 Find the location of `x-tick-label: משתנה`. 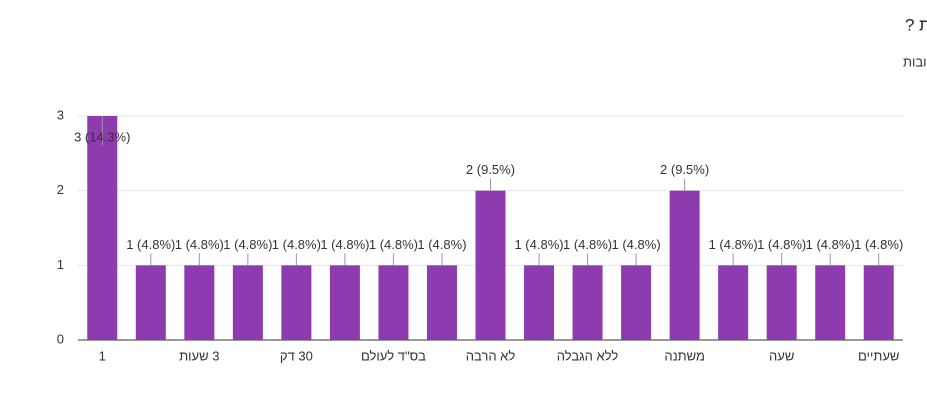

x-tick-label: משתנה is located at coordinates (684, 355).